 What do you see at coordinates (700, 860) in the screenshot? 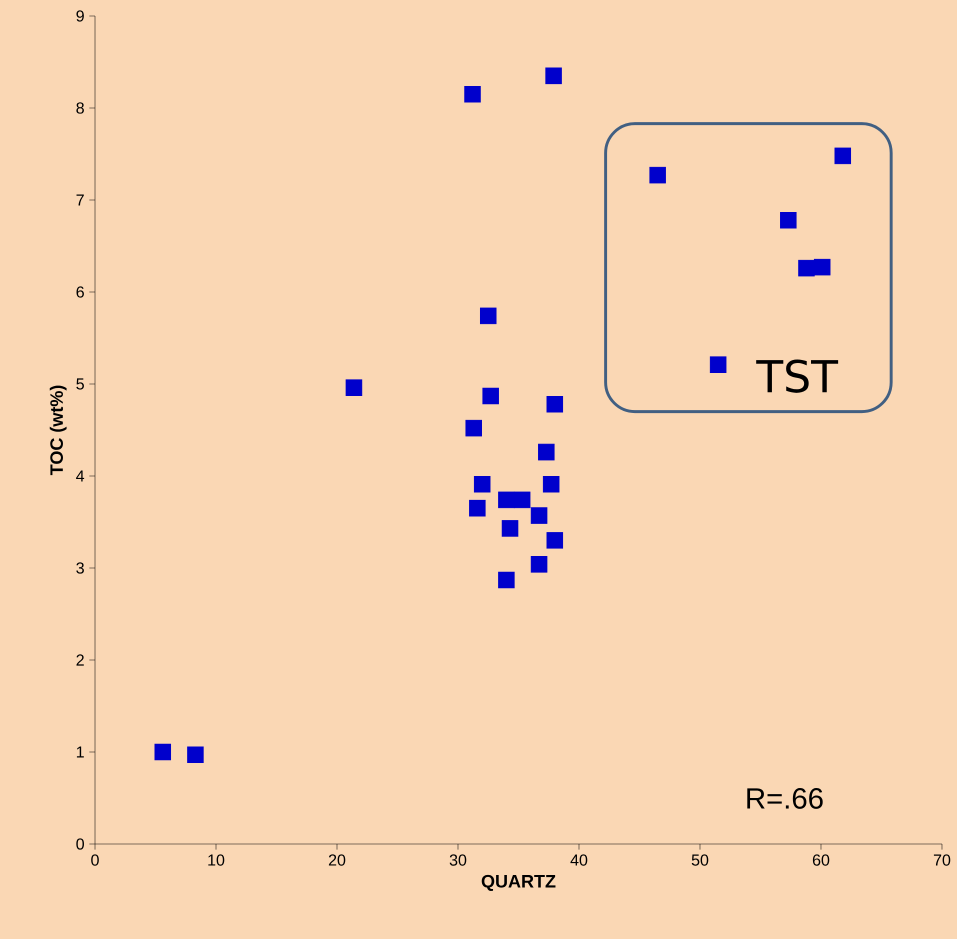
I see `x-tick-label: 50` at bounding box center [700, 860].